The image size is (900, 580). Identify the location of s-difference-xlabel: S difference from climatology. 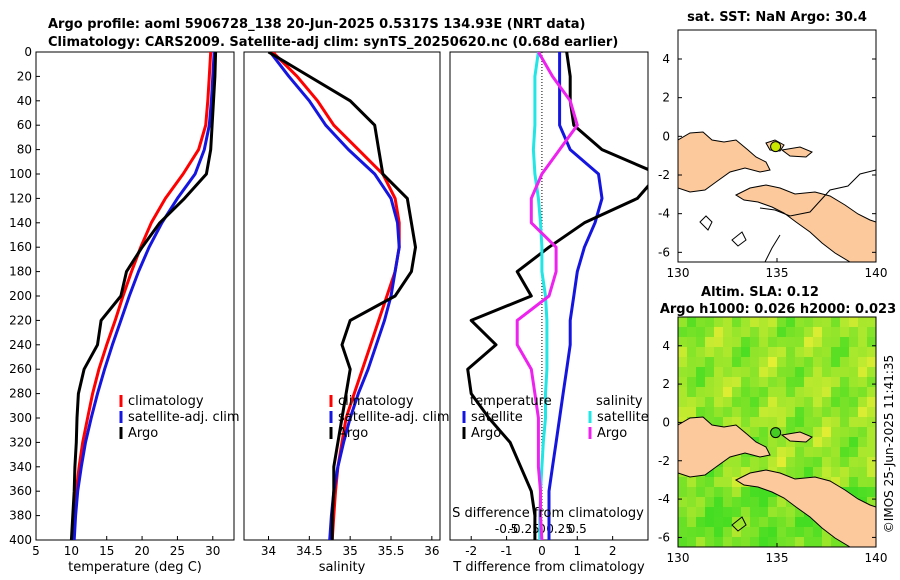
(548, 513).